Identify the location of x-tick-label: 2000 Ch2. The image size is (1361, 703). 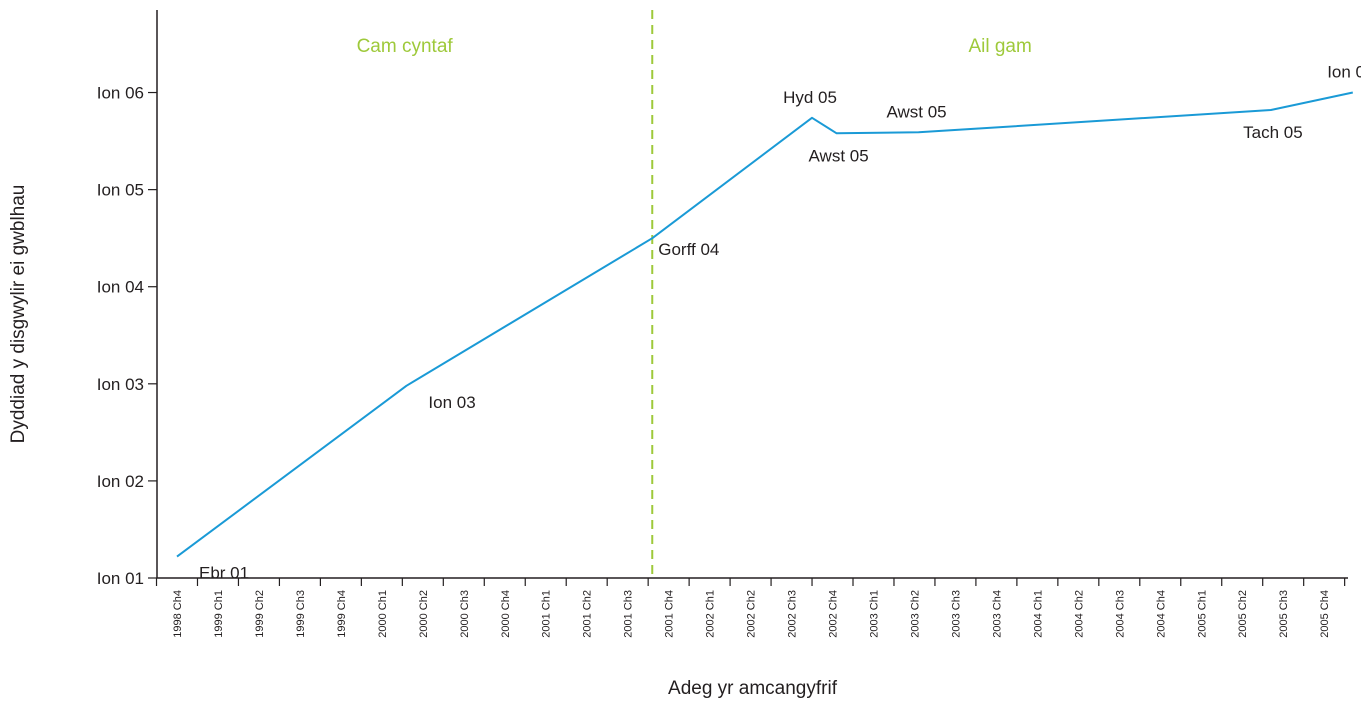
(424, 614).